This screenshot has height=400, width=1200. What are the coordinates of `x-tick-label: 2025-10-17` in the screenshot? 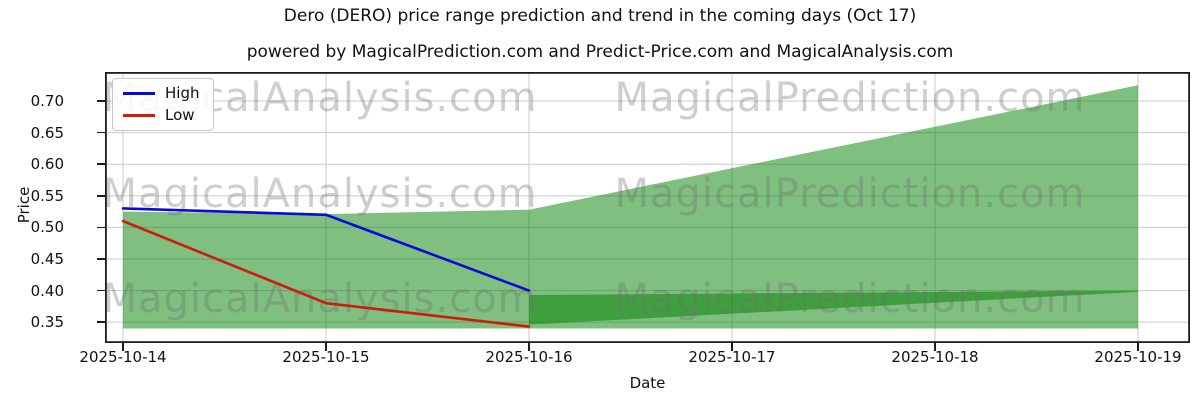 It's located at (732, 357).